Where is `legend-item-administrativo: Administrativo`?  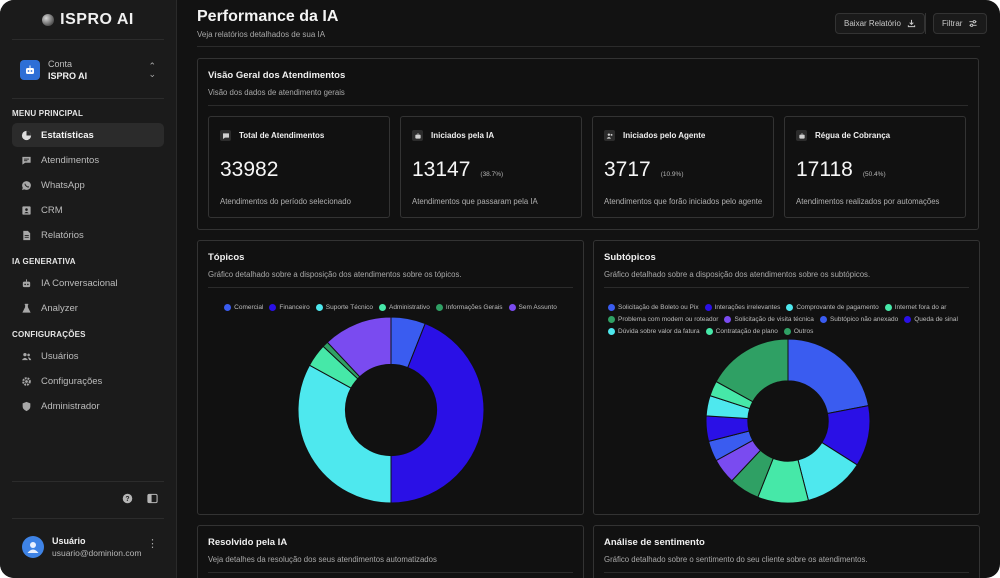
legend-item-administrativo: Administrativo is located at coordinates (404, 307).